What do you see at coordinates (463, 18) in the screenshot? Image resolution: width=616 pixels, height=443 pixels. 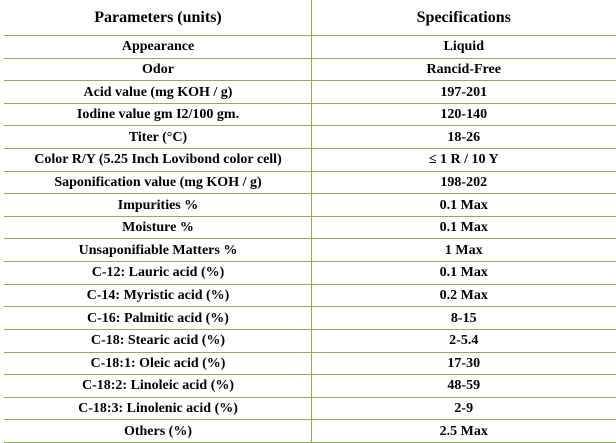 I see `header-specifications: Specifications` at bounding box center [463, 18].